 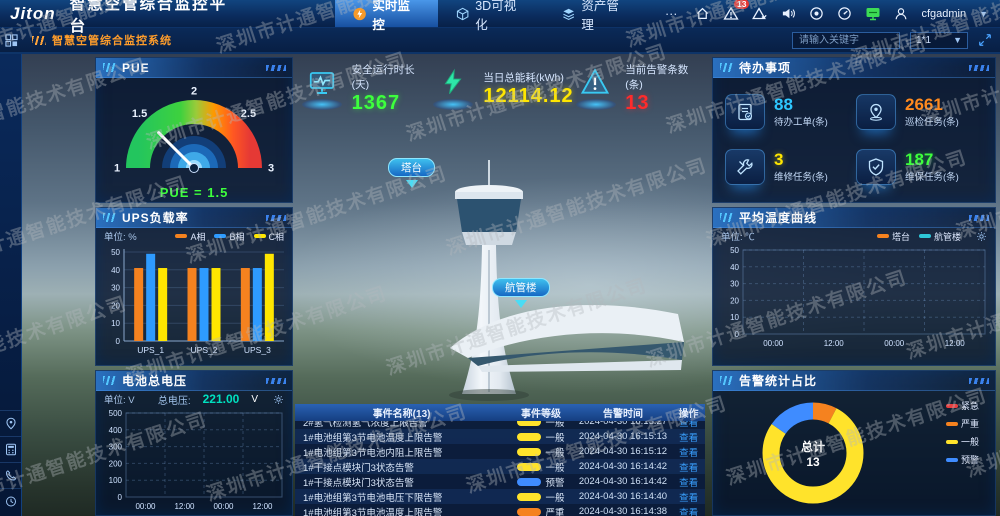 What do you see at coordinates (365, 425) in the screenshot?
I see `event-name: 2#氢气检测氢气浓度上限告警` at bounding box center [365, 425].